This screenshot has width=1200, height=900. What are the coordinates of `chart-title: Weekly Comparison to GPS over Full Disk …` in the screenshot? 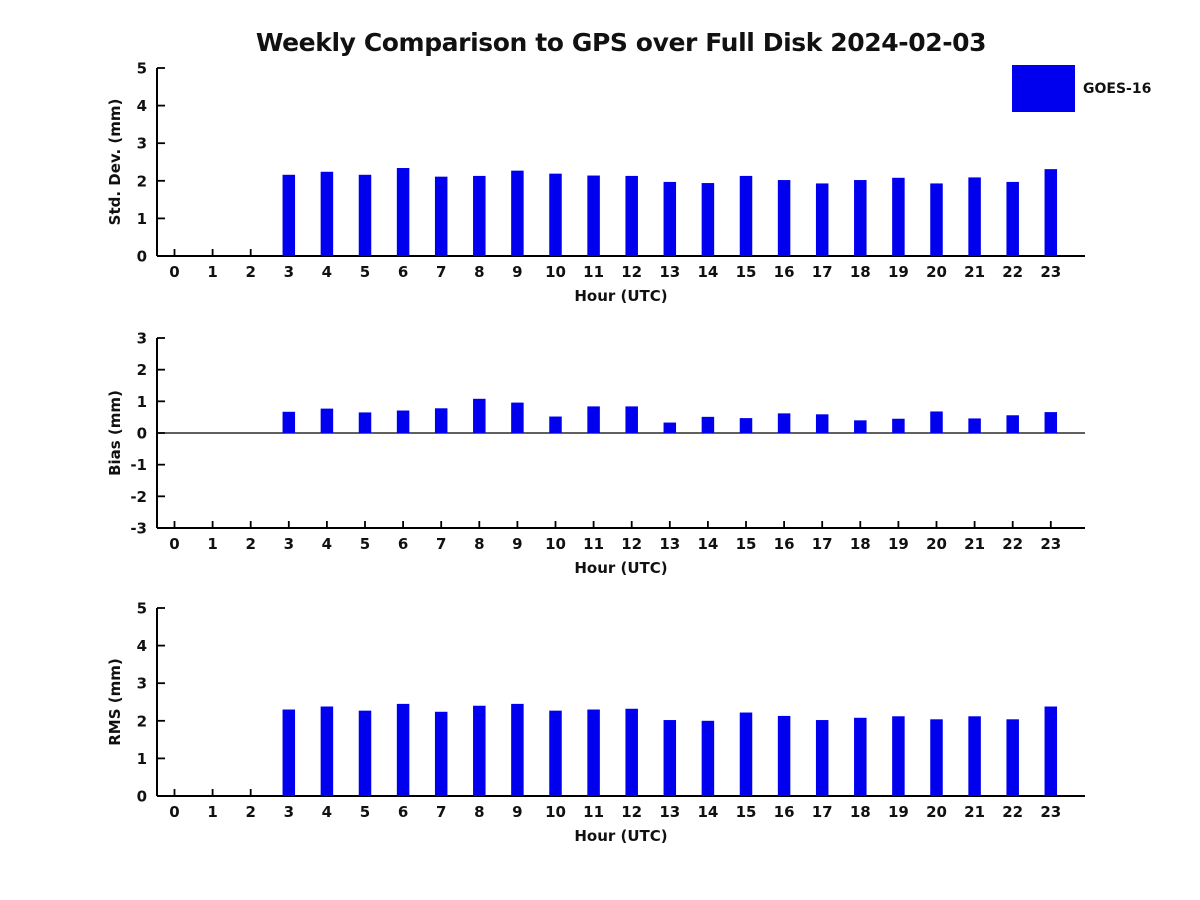 It's located at (621, 42).